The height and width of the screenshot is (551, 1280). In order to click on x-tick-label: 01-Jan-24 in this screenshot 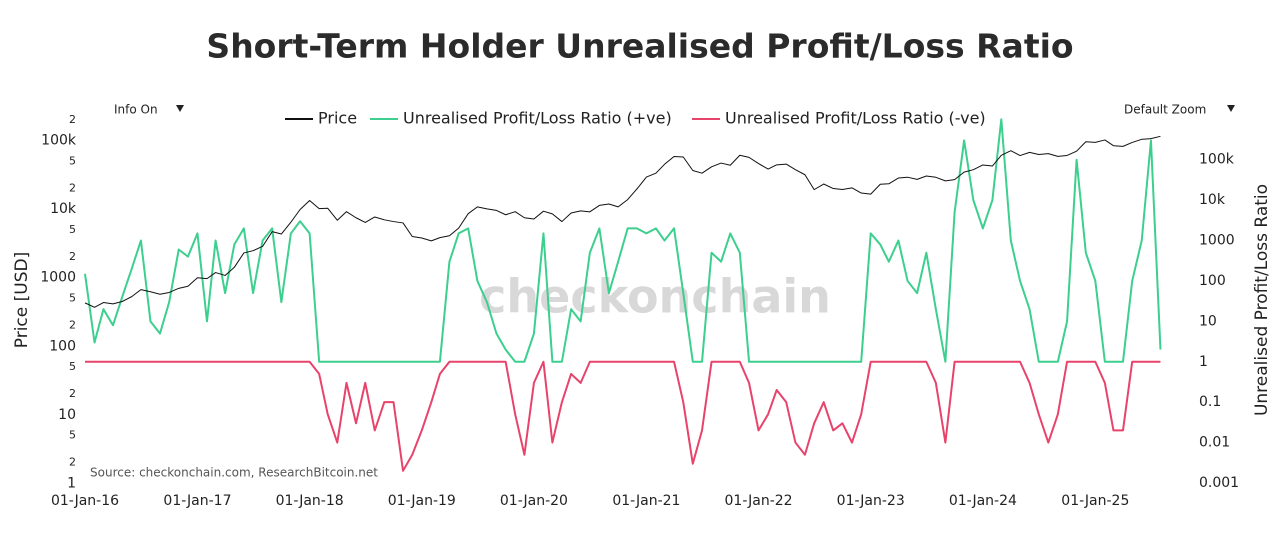, I will do `click(983, 501)`.